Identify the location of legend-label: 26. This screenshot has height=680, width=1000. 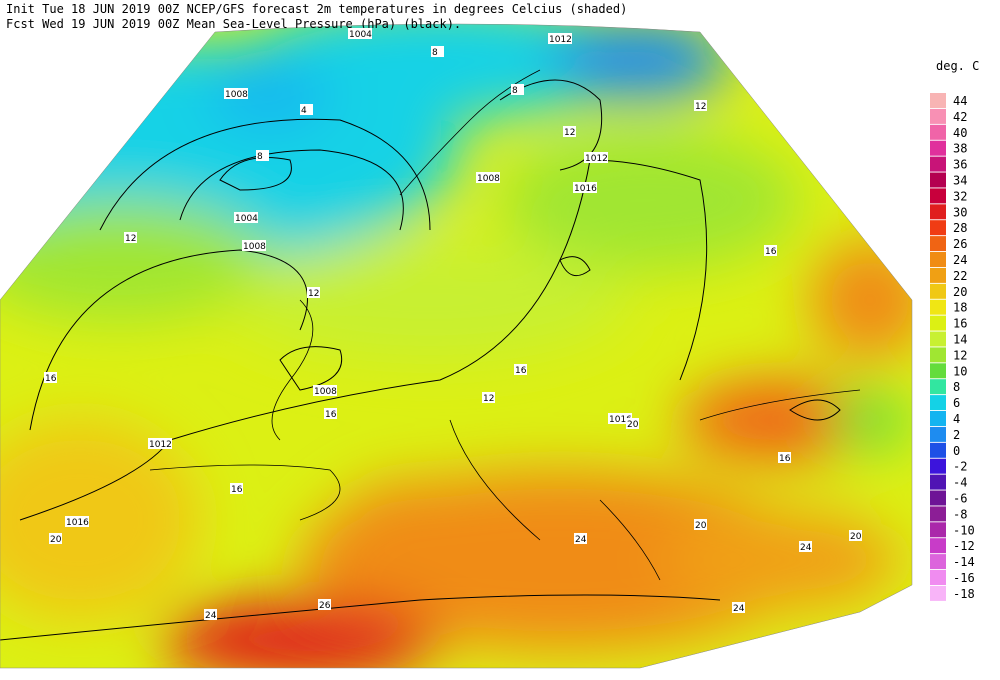
(960, 244).